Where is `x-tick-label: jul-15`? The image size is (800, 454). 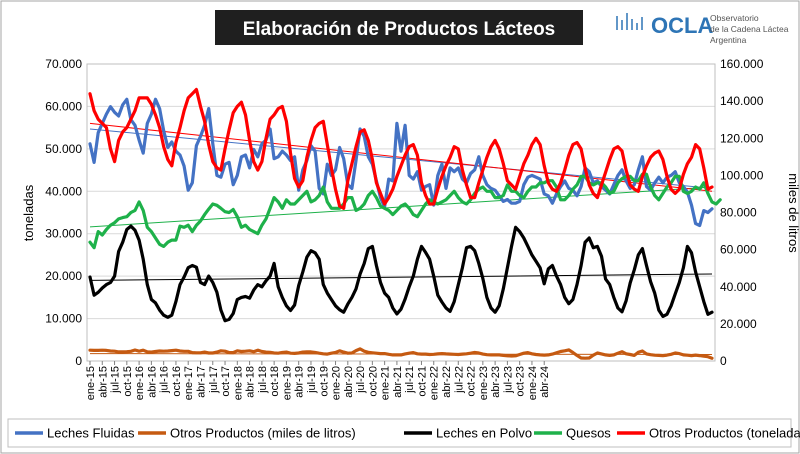
x-tick-label: jul-15 is located at coordinates (116, 380).